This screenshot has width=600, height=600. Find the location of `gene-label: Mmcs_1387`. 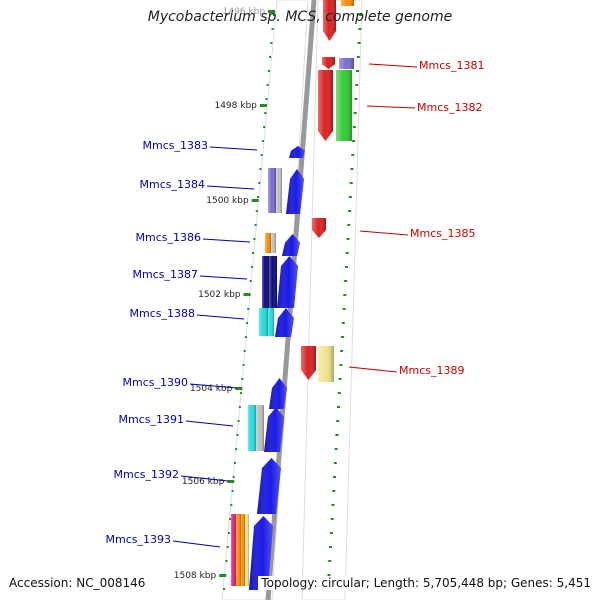

gene-label: Mmcs_1387 is located at coordinates (165, 274).